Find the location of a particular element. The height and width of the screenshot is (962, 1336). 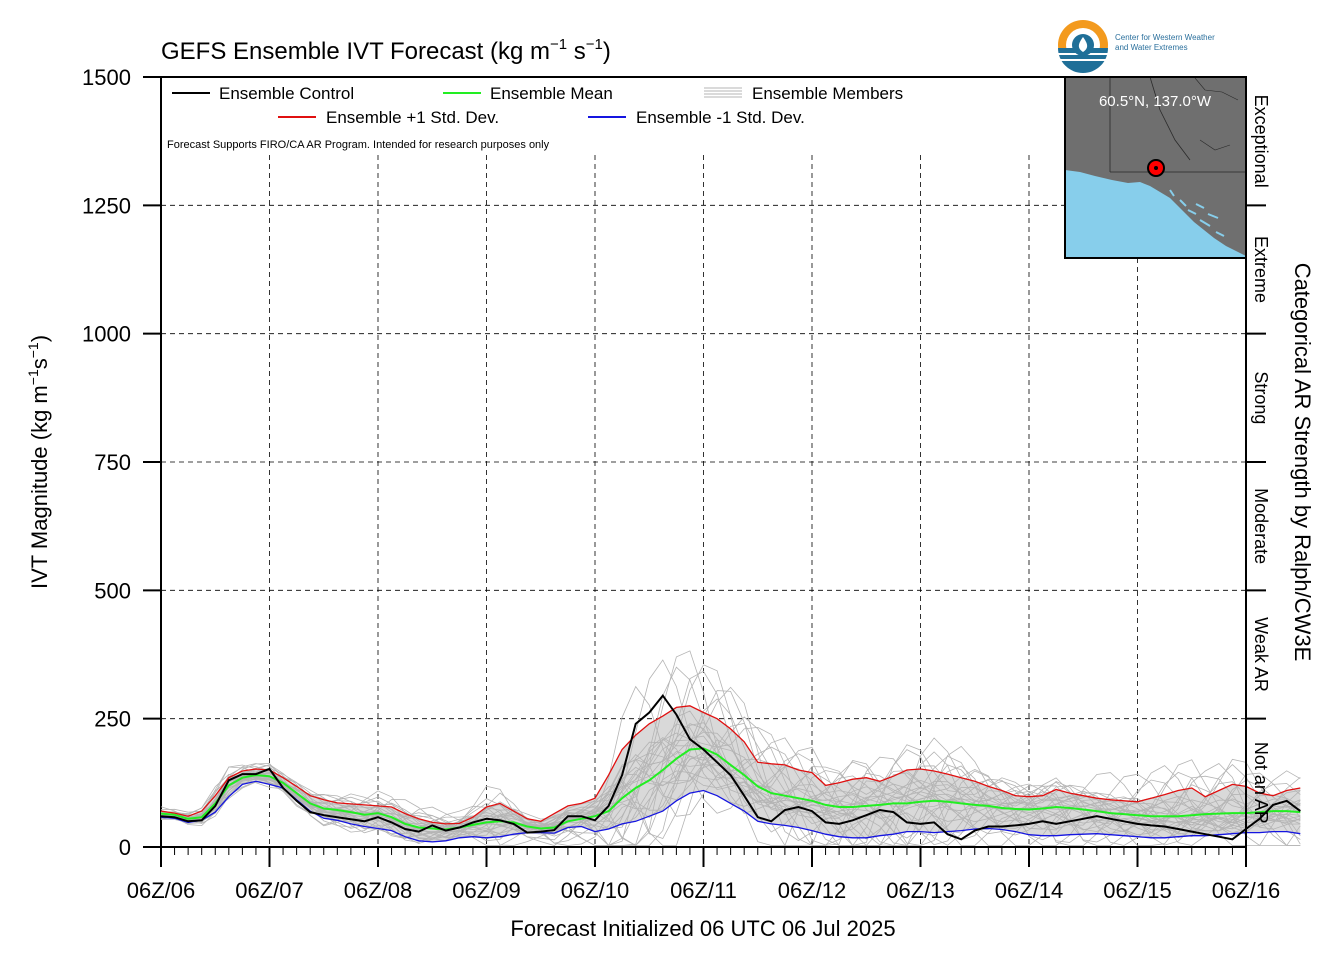

y-tick-label: 0 is located at coordinates (125, 847).